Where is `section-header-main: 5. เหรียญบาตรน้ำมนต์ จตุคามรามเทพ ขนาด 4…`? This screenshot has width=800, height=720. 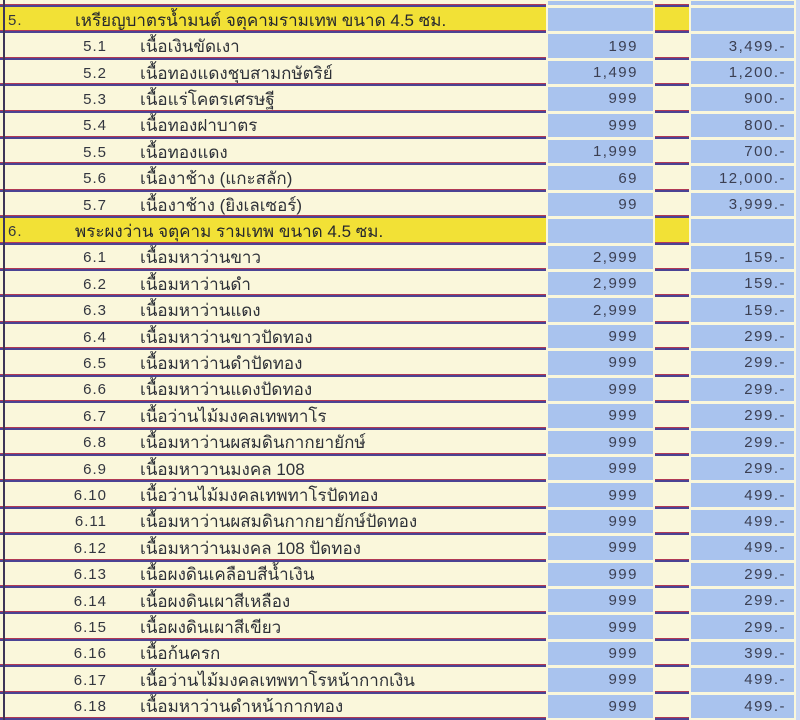
section-header-main: 5. เหรียญบาตรน้ำมนต์ จตุคามรามเทพ ขนาด 4… is located at coordinates (273, 20).